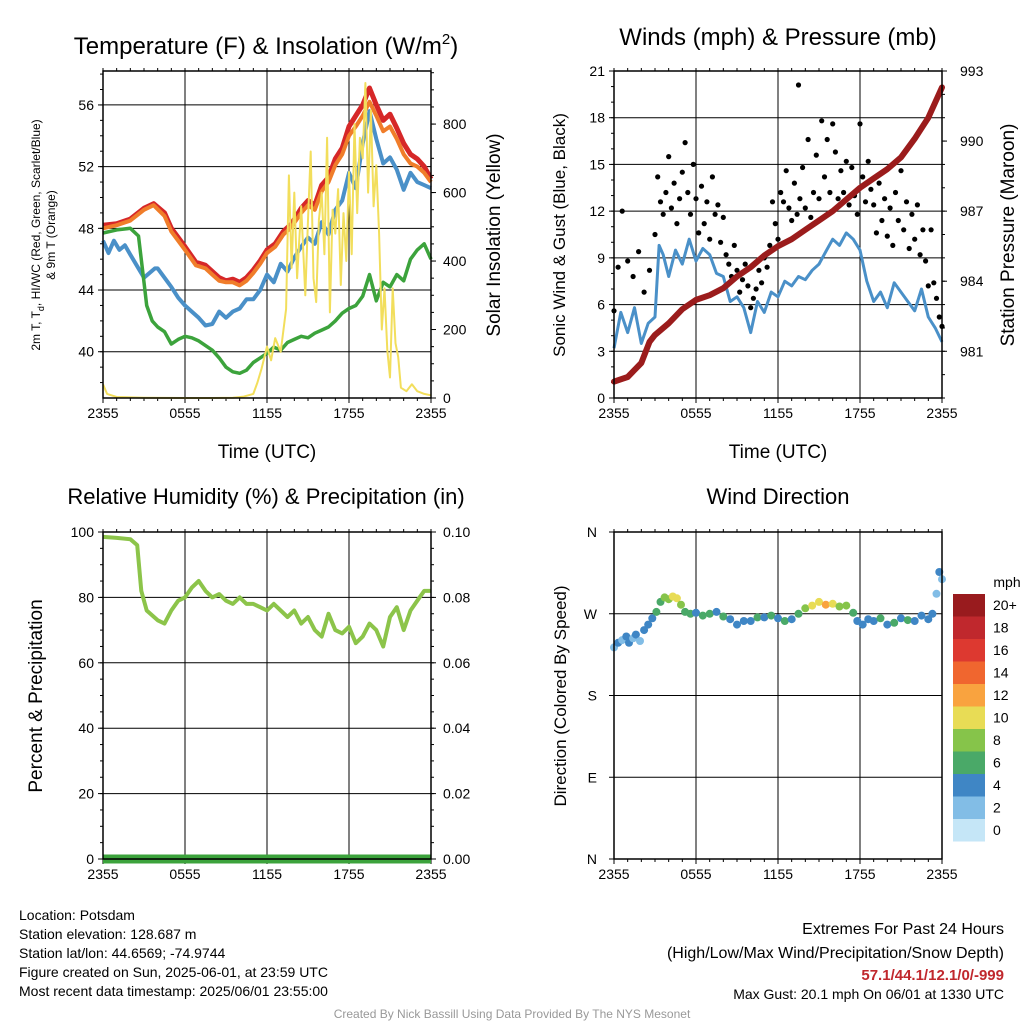 Image resolution: width=1024 pixels, height=1024 pixels. What do you see at coordinates (777, 496) in the screenshot?
I see `direction-panel-title: Wind Direction` at bounding box center [777, 496].